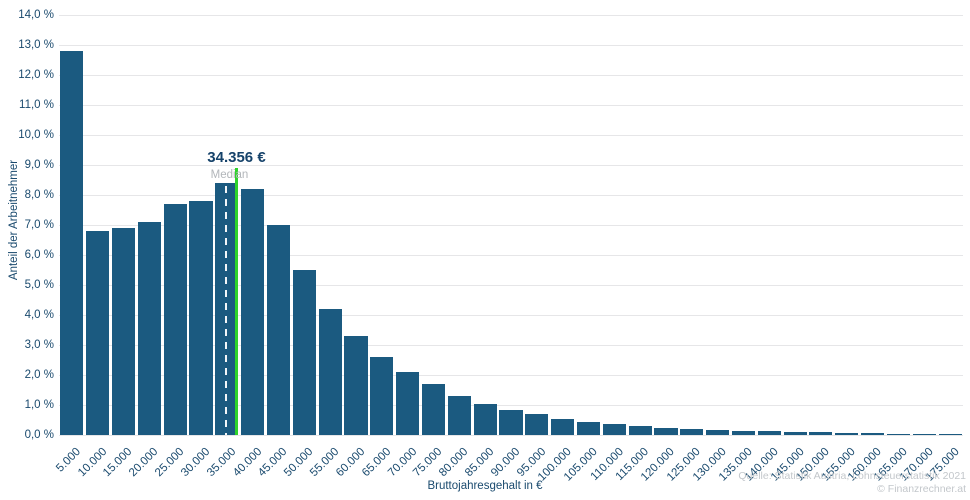 The image size is (970, 500). What do you see at coordinates (236, 157) in the screenshot?
I see `median-value-label: 34.356 €` at bounding box center [236, 157].